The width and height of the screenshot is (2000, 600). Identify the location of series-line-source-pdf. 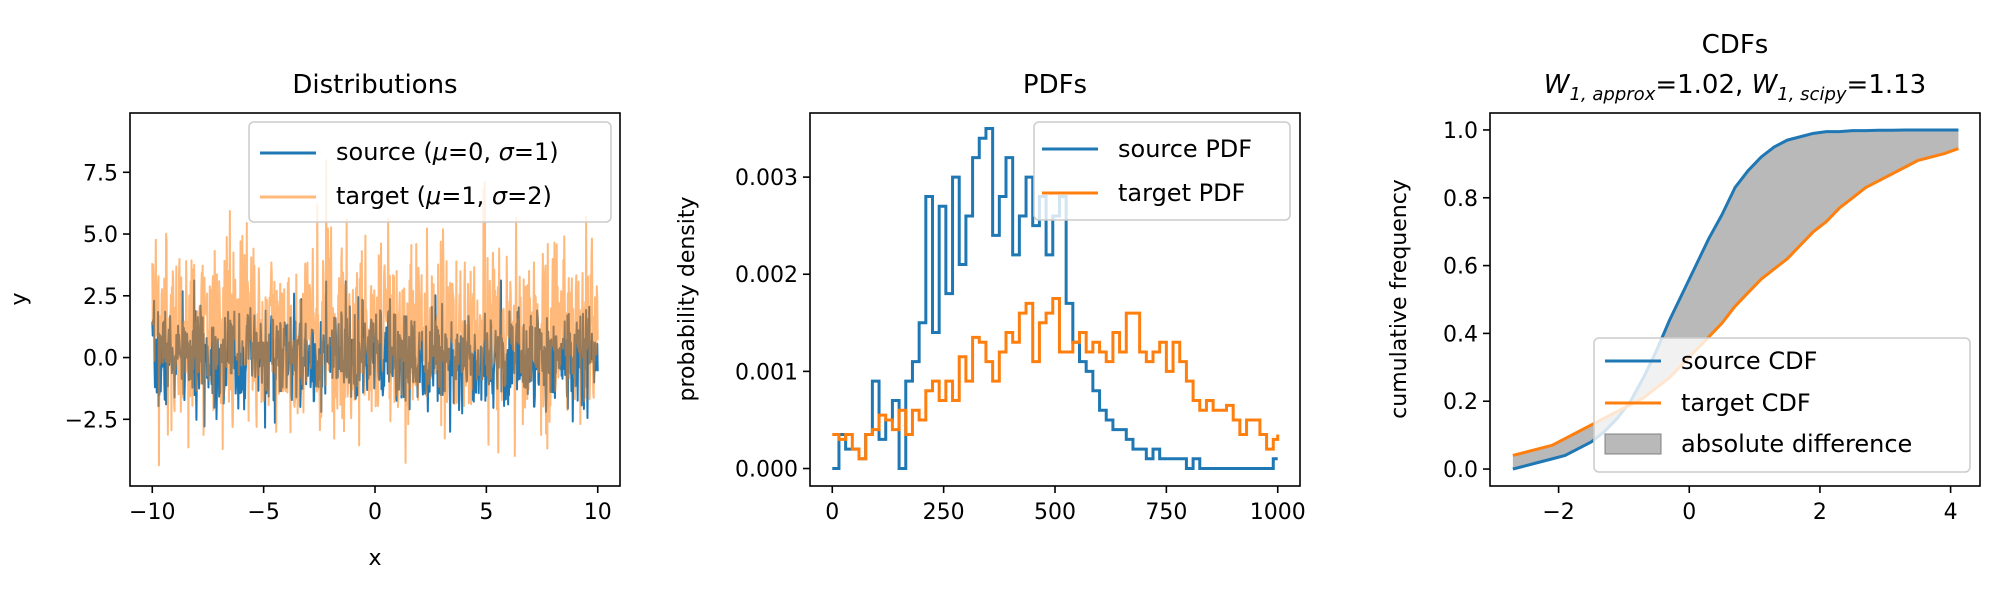
(1055, 299).